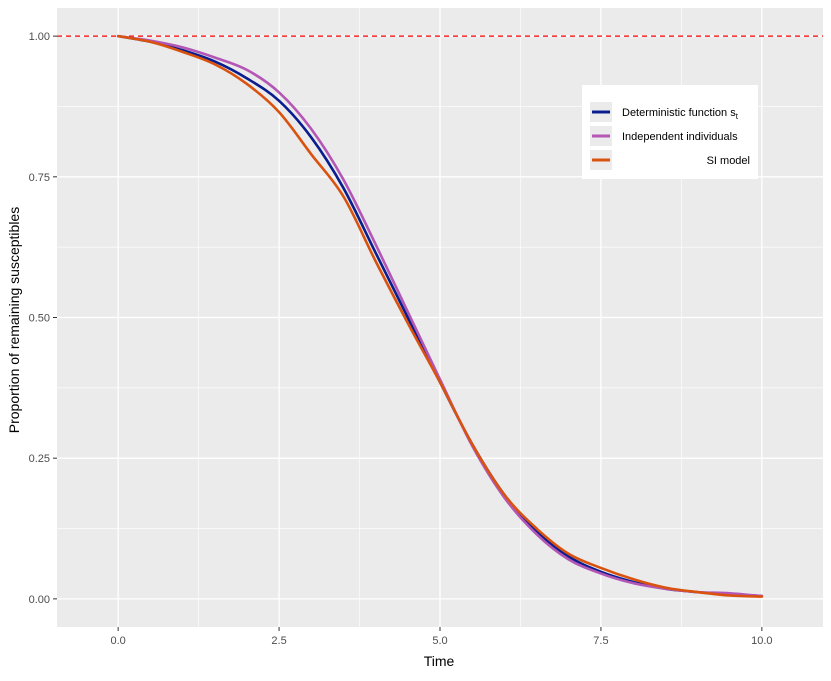 This screenshot has width=831, height=681. What do you see at coordinates (14, 320) in the screenshot?
I see `y-axis-title: Proportion of remaining susceptibles` at bounding box center [14, 320].